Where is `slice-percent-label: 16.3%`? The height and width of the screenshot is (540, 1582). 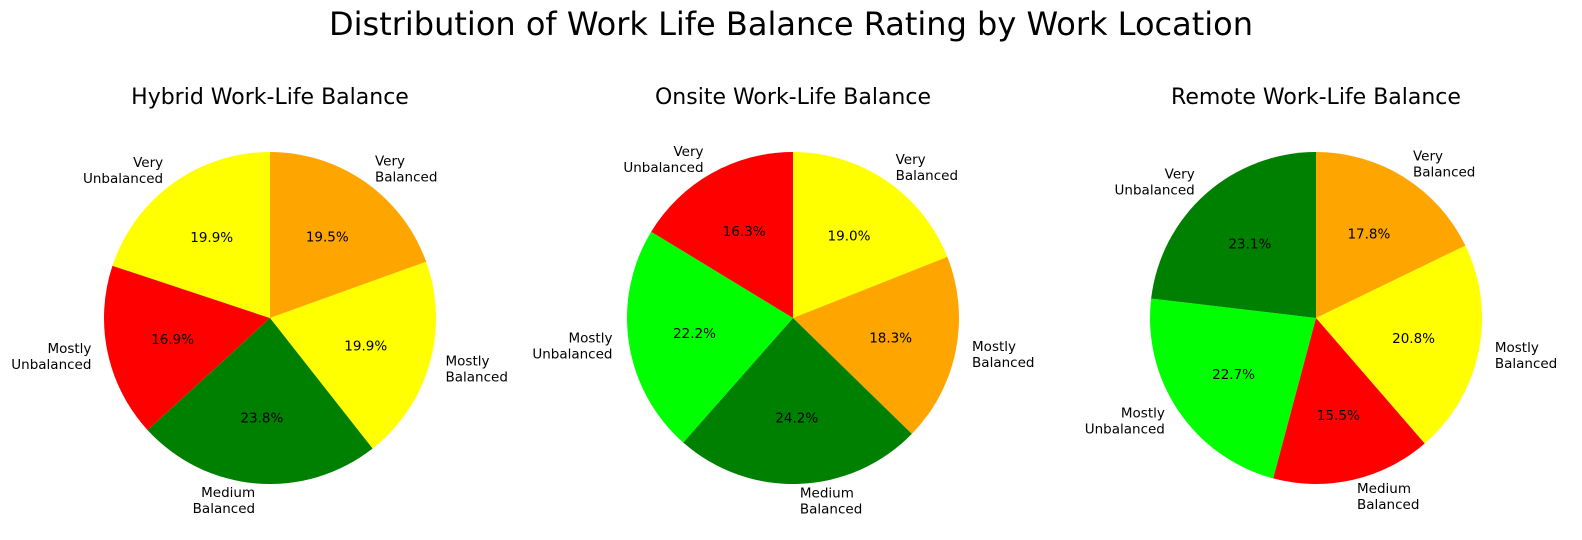
slice-percent-label: 16.3% is located at coordinates (744, 232).